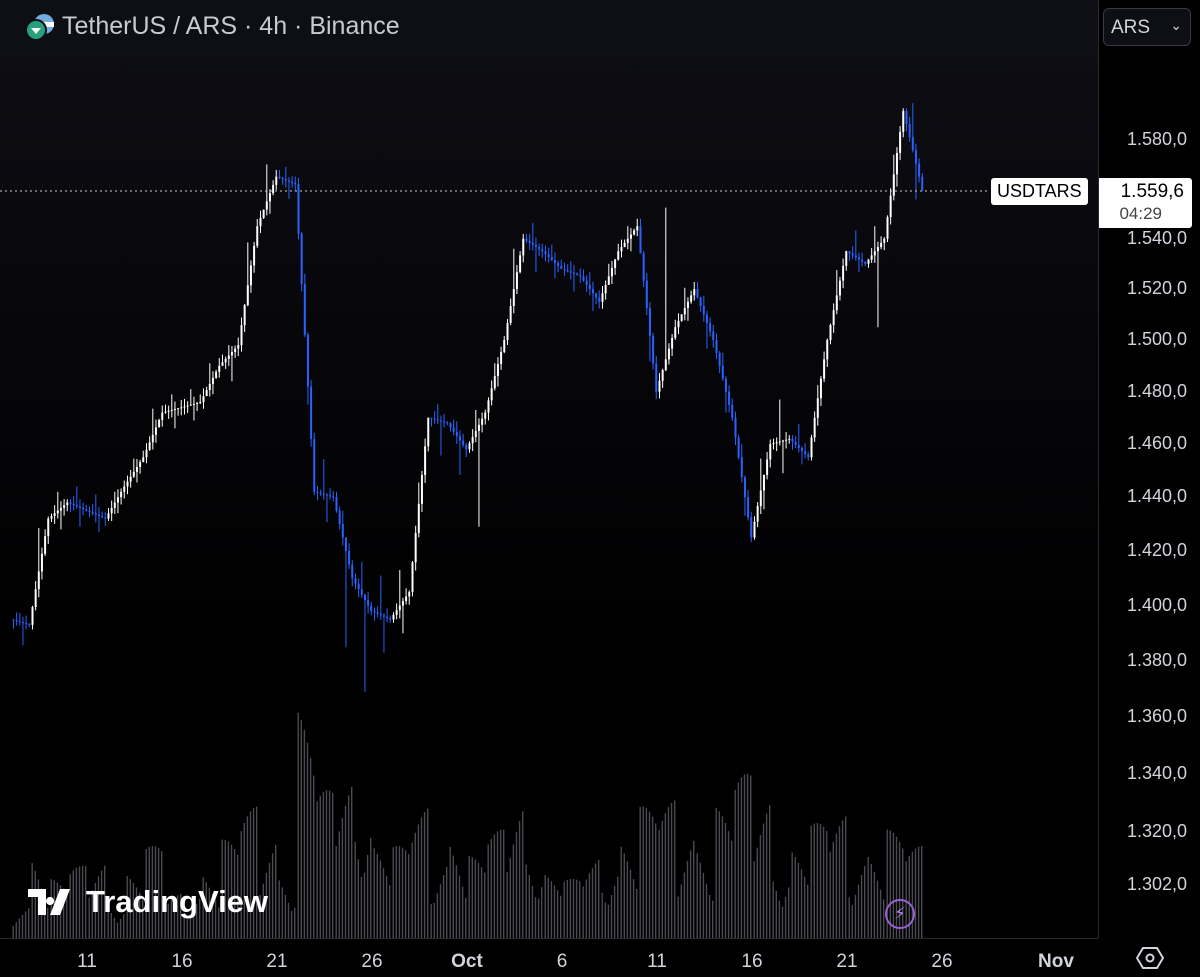 The image size is (1200, 977). What do you see at coordinates (1150, 958) in the screenshot?
I see `hexagon-gear-icon` at bounding box center [1150, 958].